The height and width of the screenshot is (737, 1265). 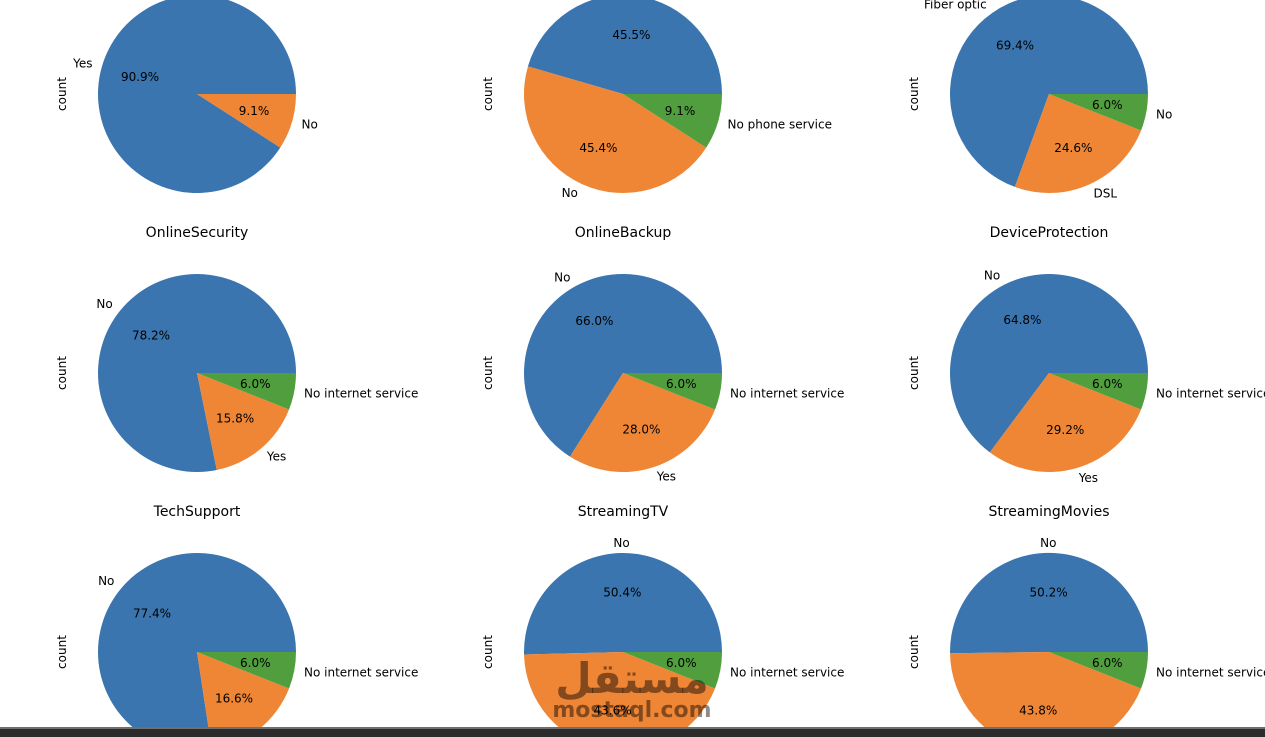 I want to click on slice-label: Fiber optic, so click(x=955, y=6).